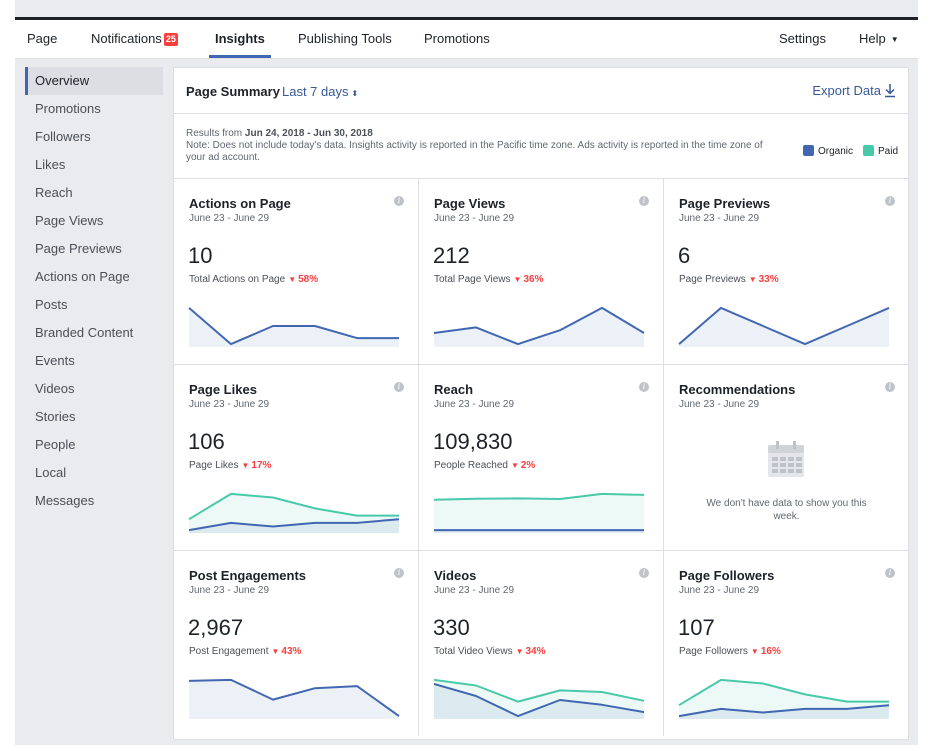 The width and height of the screenshot is (941, 751). Describe the element at coordinates (684, 255) in the screenshot. I see `card-value: 6` at that location.